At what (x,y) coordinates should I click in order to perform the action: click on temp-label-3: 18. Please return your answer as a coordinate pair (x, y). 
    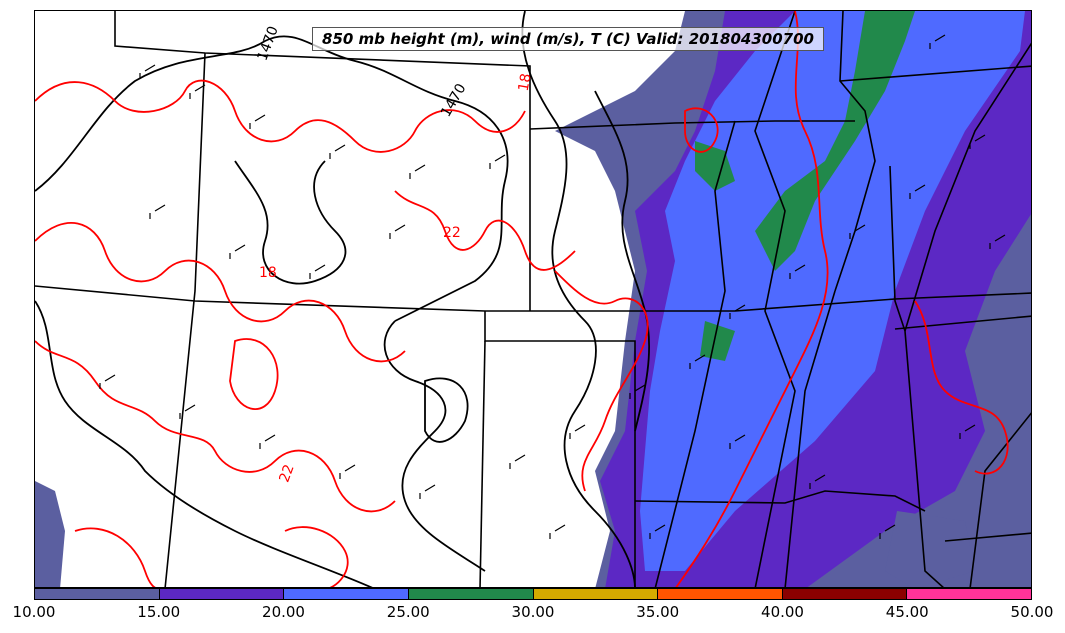
    Looking at the image, I should click on (268, 273).